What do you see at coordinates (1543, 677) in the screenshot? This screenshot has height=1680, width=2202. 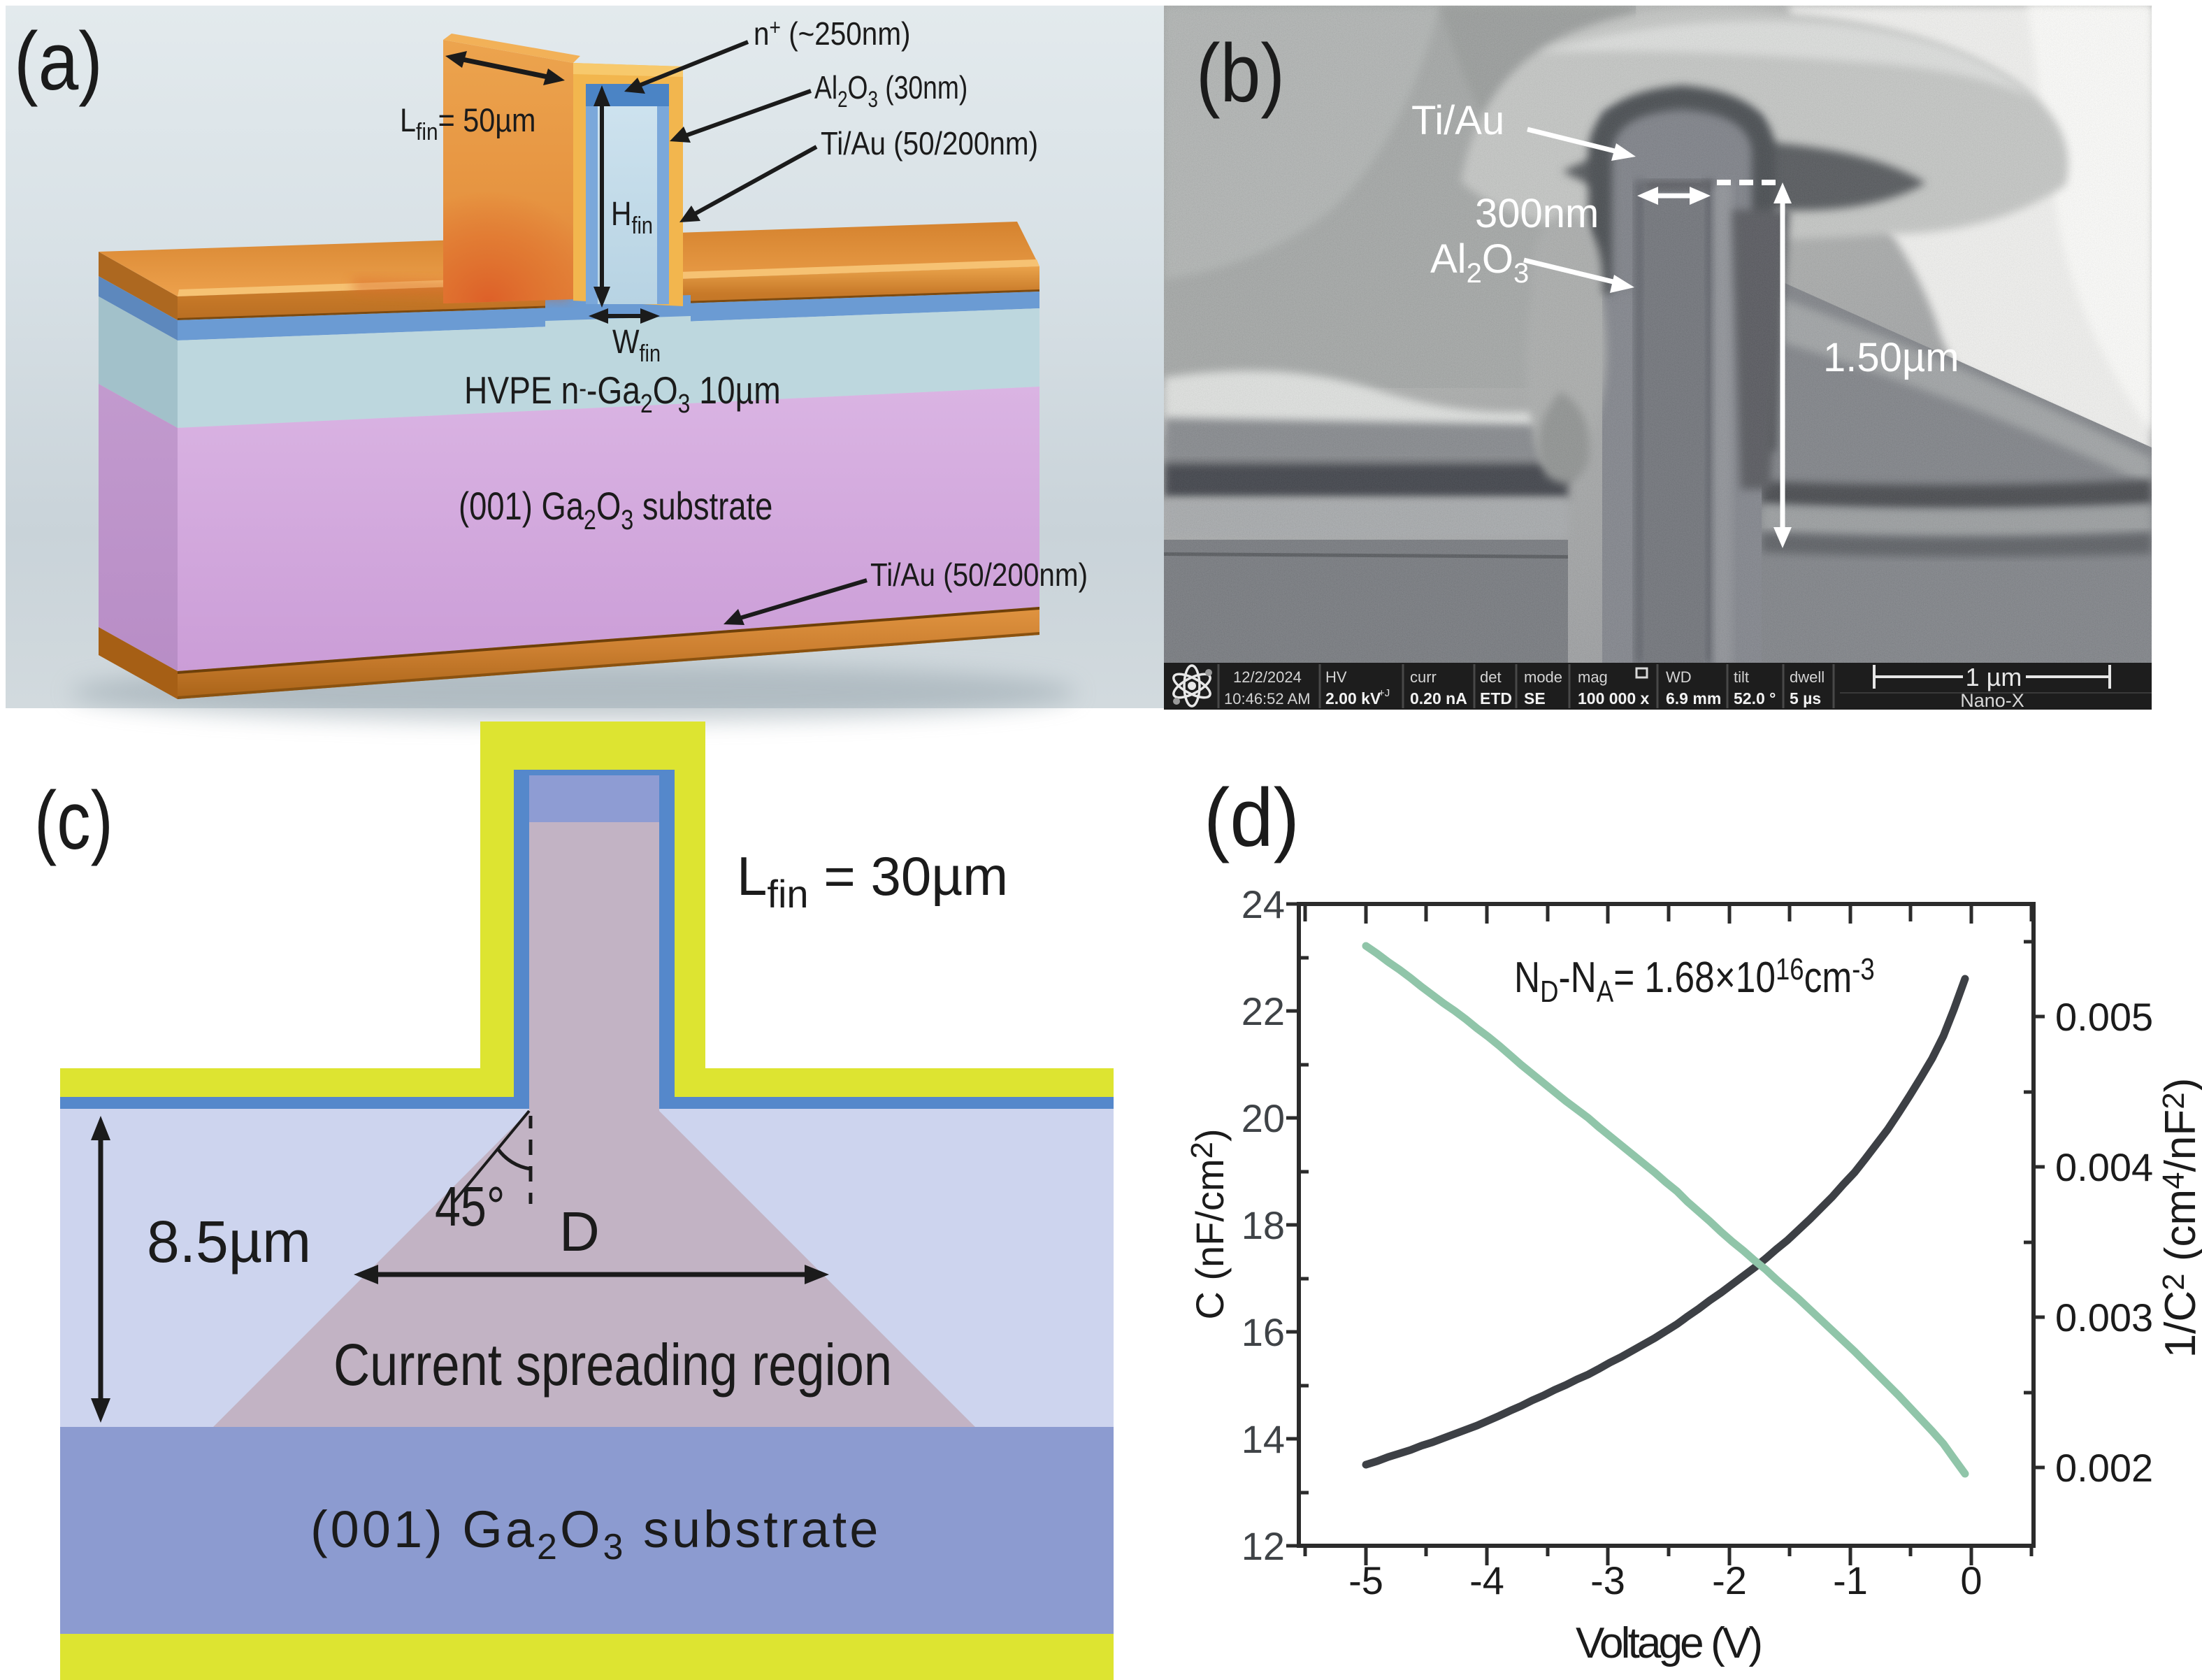 I see `svg-text: mode` at bounding box center [1543, 677].